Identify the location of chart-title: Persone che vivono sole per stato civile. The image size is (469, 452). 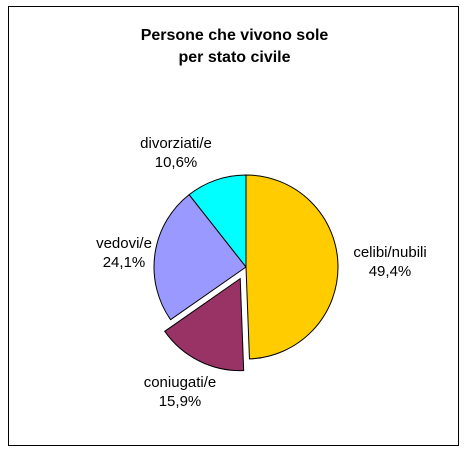
(234, 47).